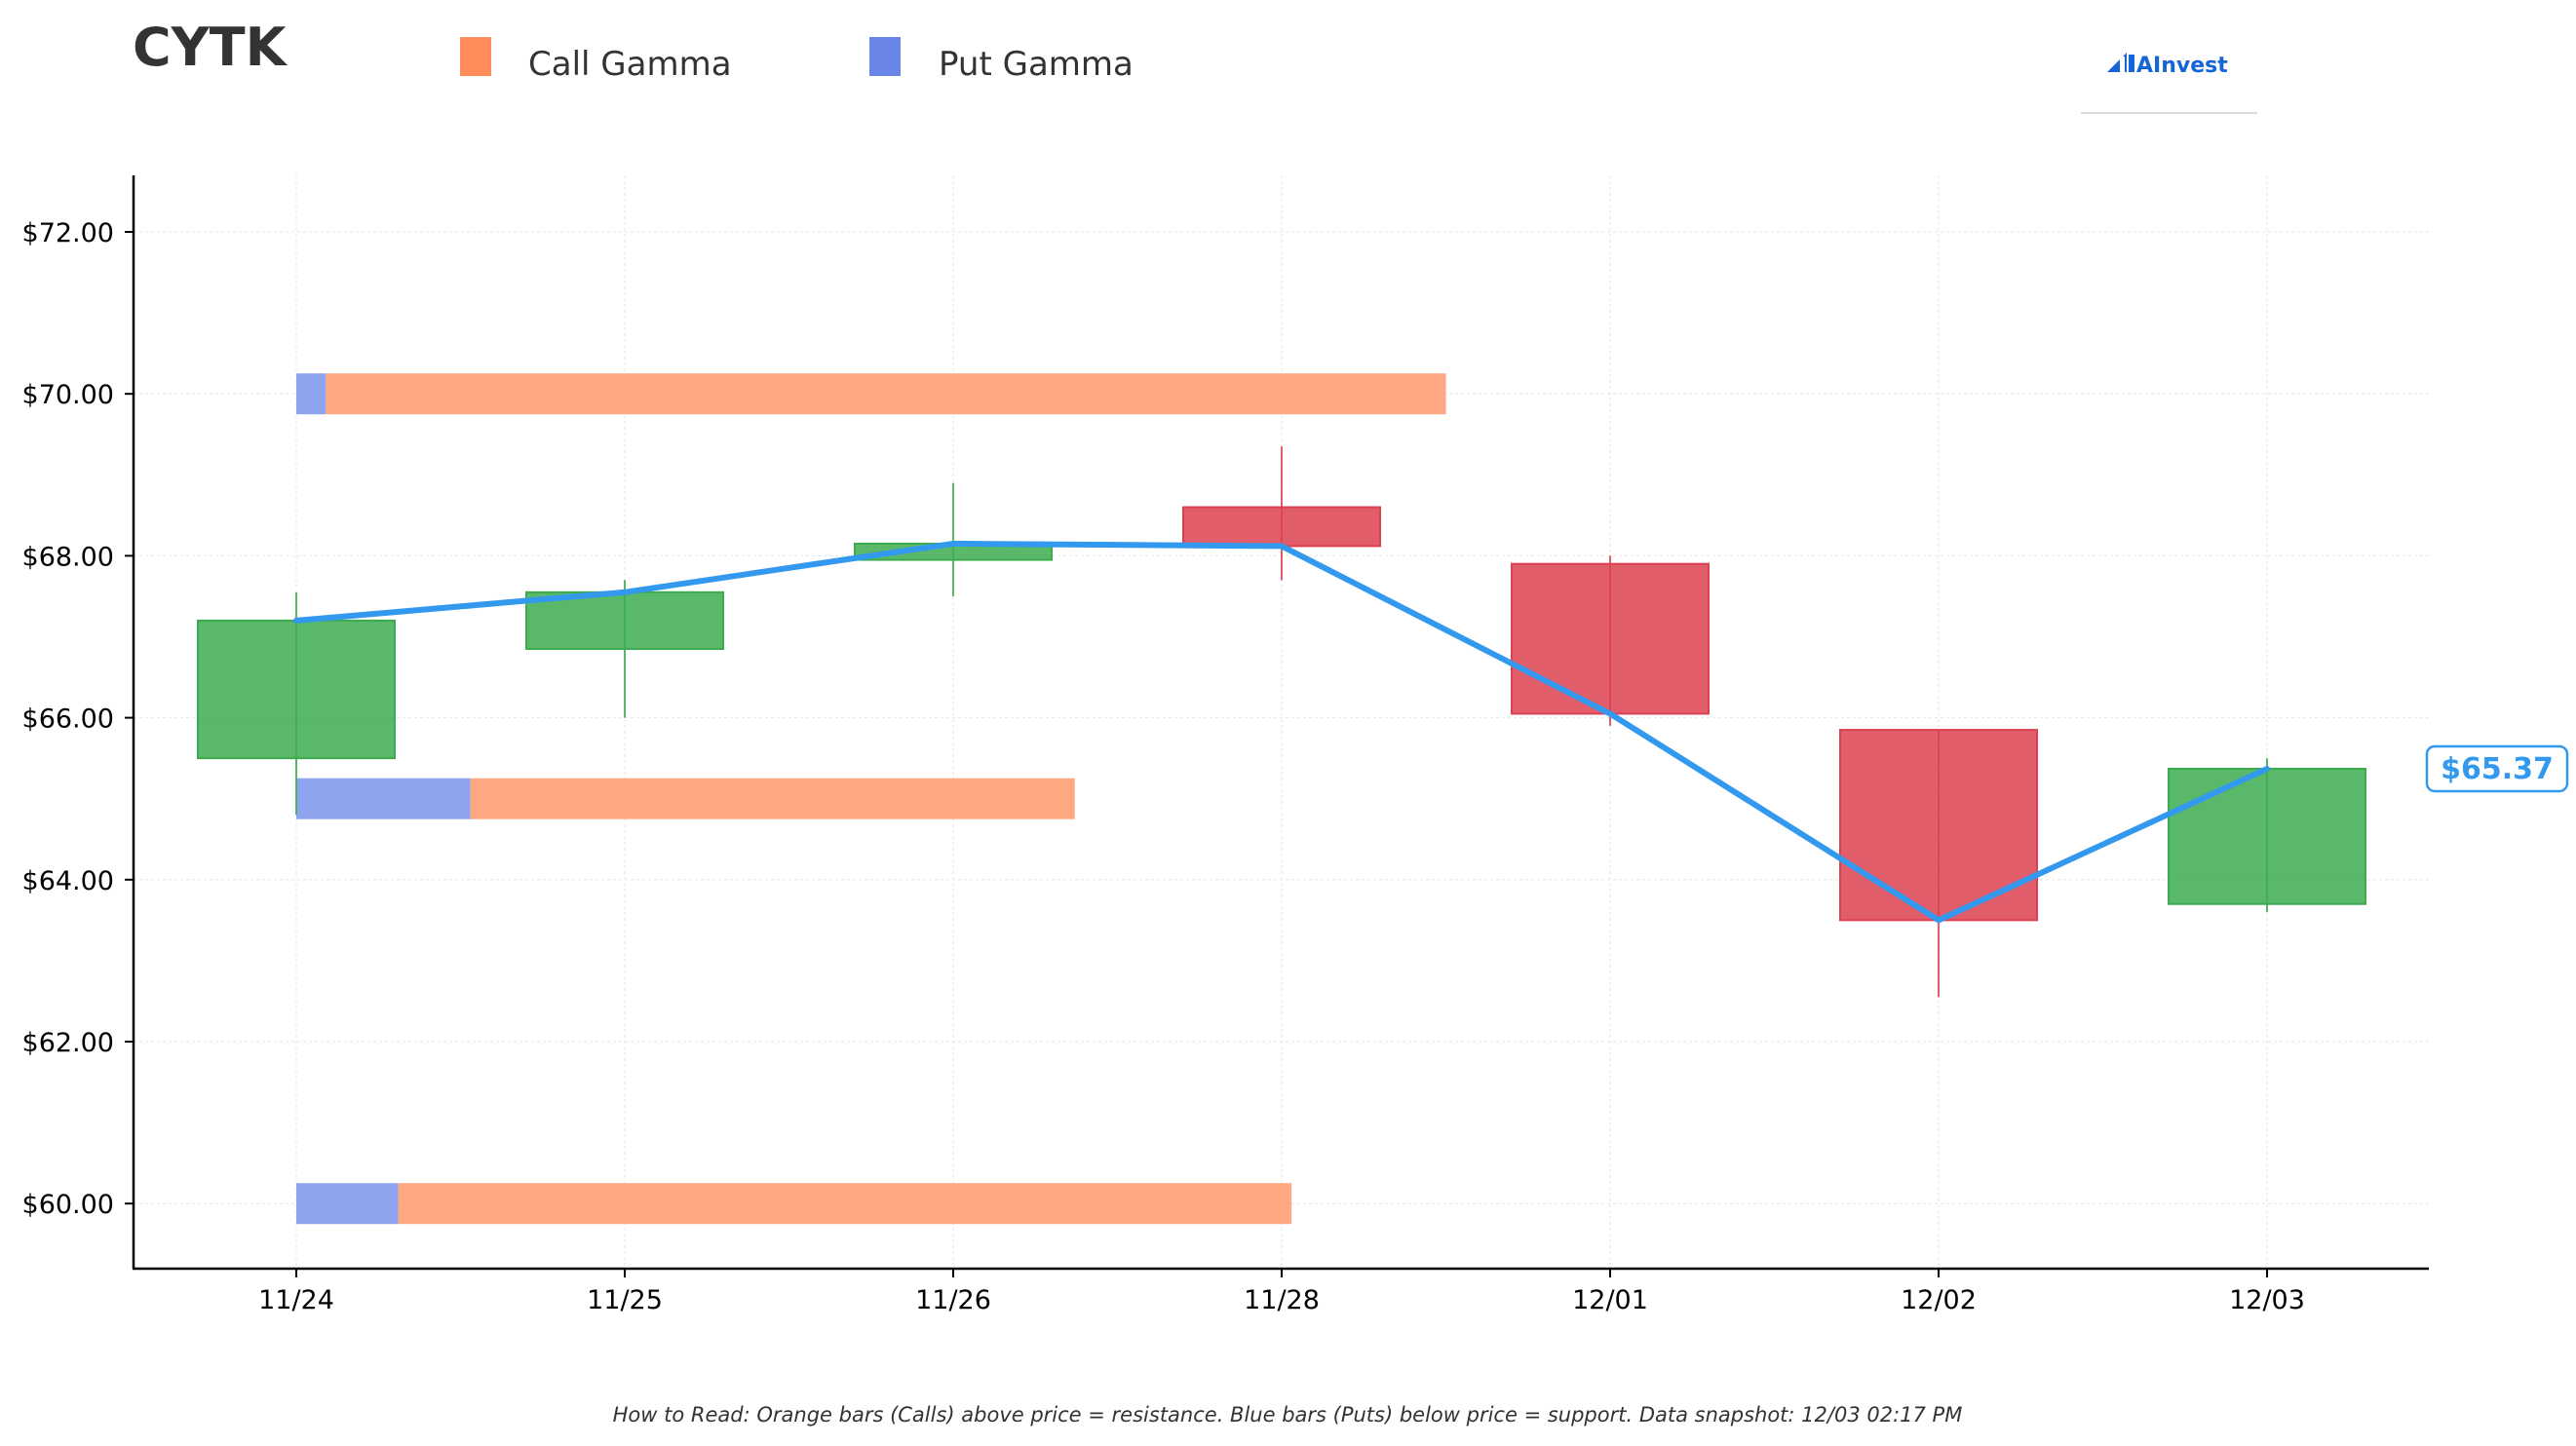 This screenshot has width=2576, height=1446. Describe the element at coordinates (68, 1043) in the screenshot. I see `y-tick-label: $62.00` at that location.